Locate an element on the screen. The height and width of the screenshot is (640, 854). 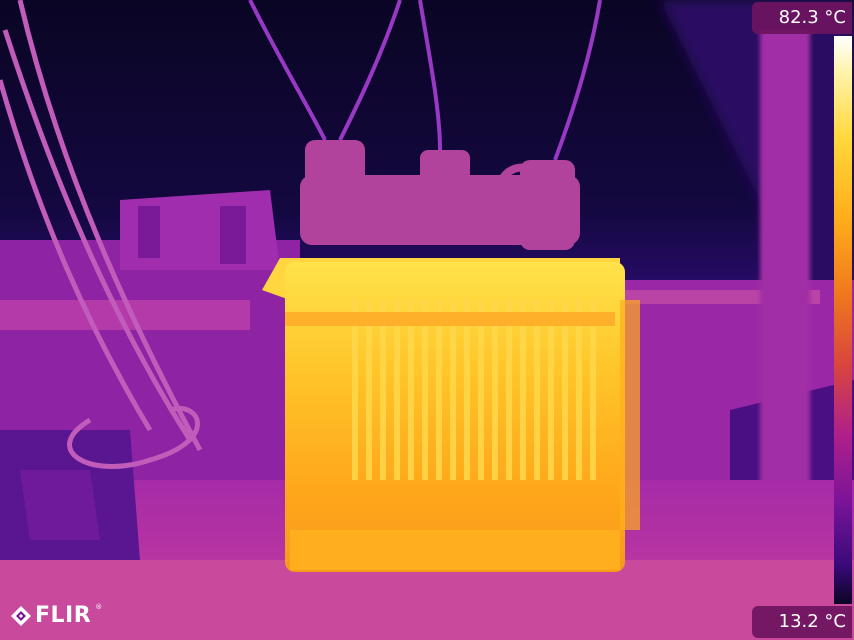
temperature-color-scale is located at coordinates (843, 320).